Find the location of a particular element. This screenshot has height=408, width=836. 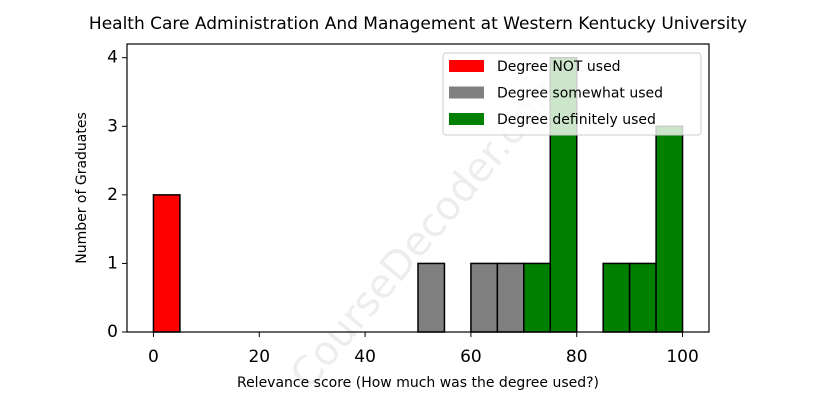

legend-box is located at coordinates (572, 94).